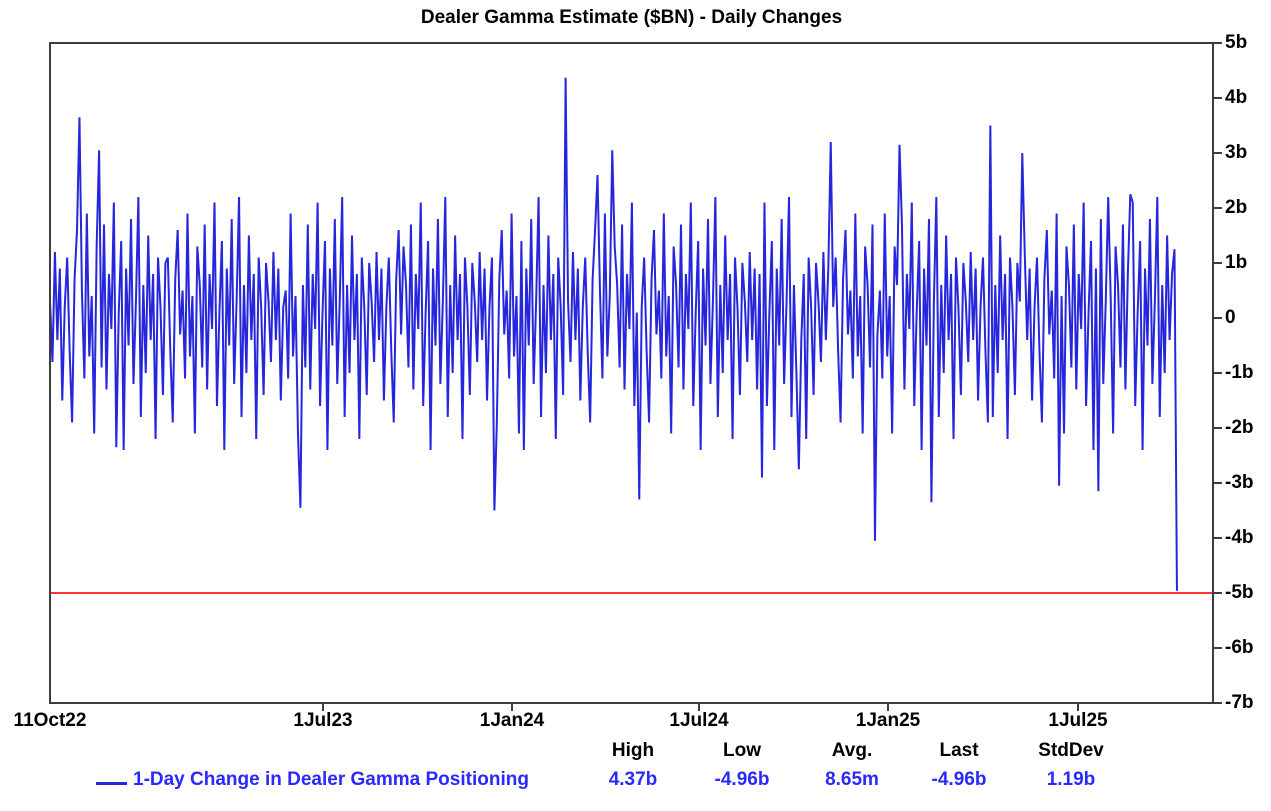 The height and width of the screenshot is (811, 1271). I want to click on x-axis-tick-label: 1Jul23, so click(323, 720).